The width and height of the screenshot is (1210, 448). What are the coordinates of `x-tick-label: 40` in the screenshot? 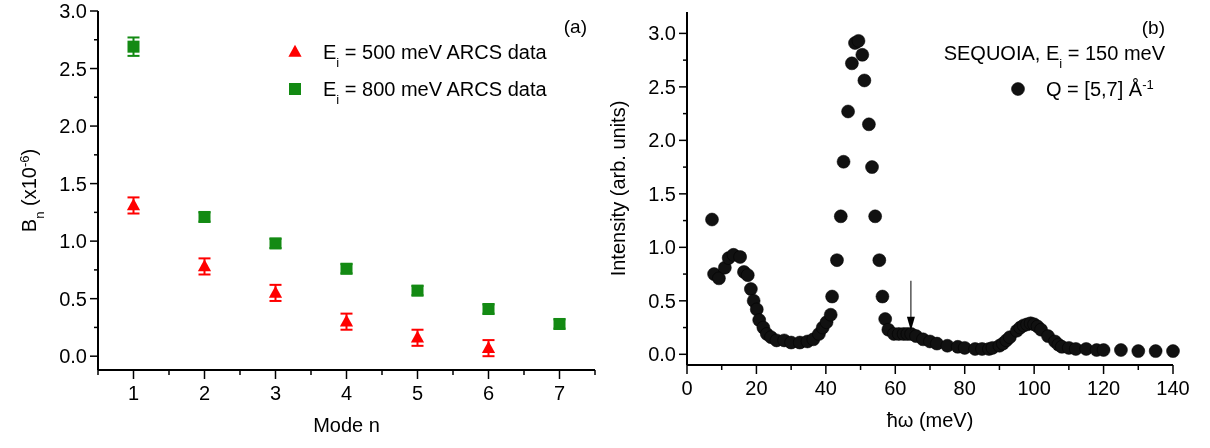 It's located at (825, 388).